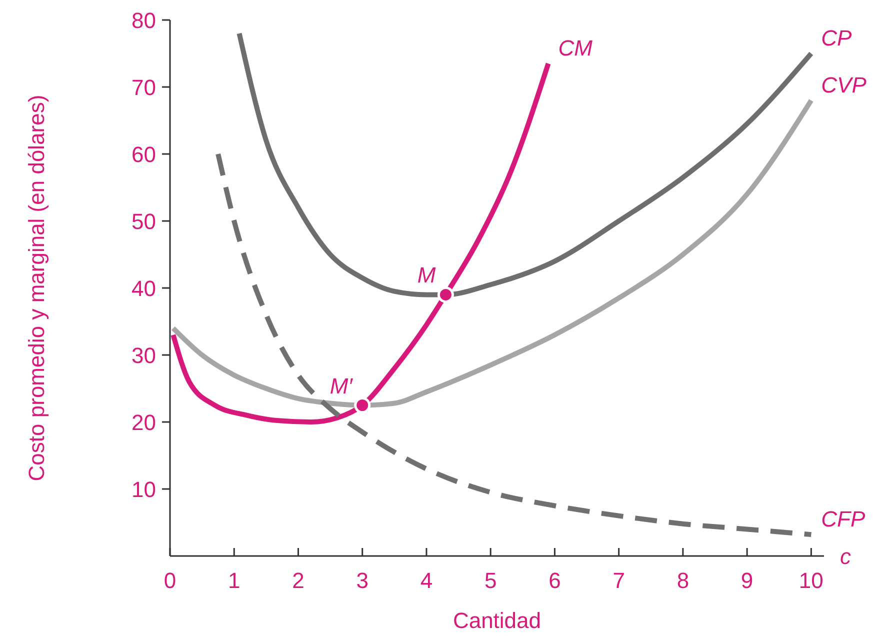 The width and height of the screenshot is (892, 644). I want to click on x-tick-label: 9, so click(747, 580).